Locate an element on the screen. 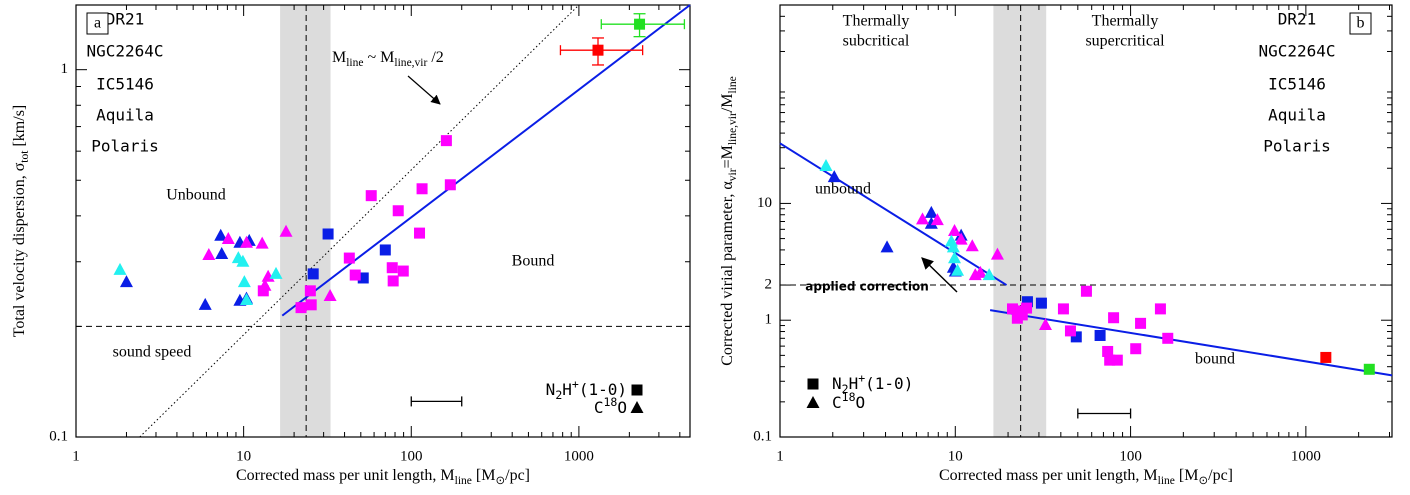  text-part: /M is located at coordinates (727, 103).